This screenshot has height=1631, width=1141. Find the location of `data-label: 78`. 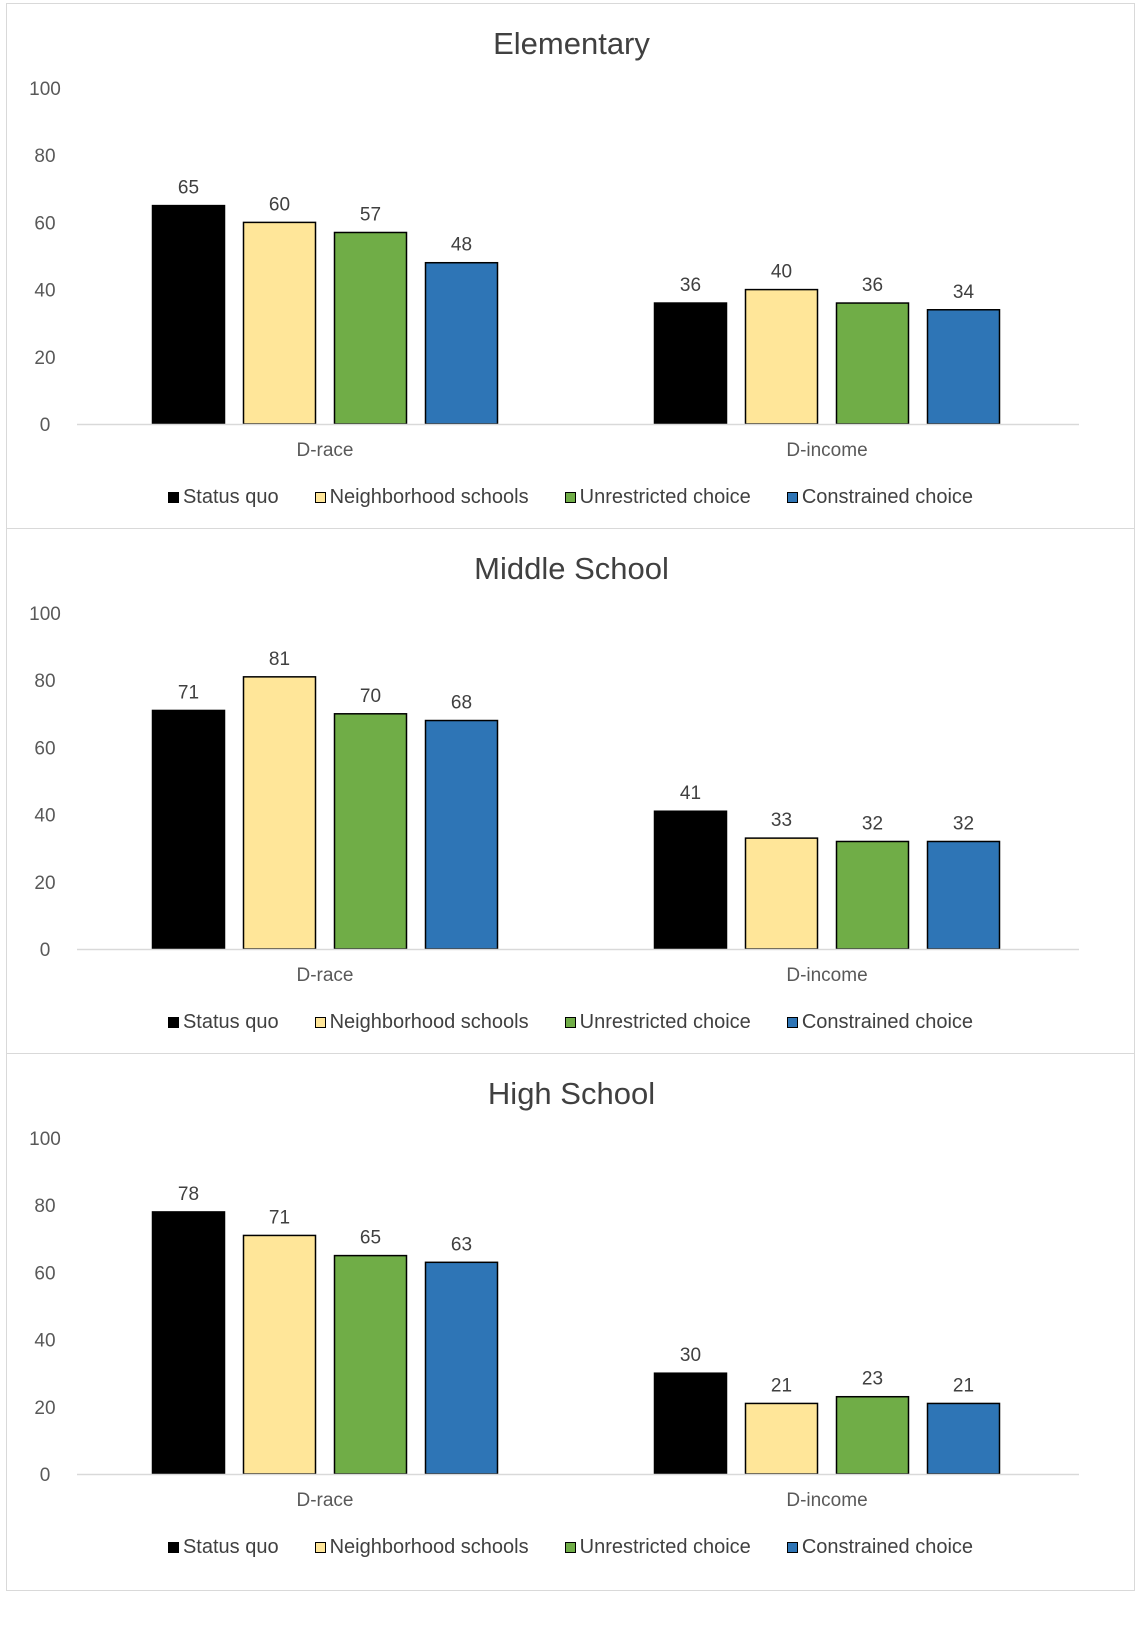

data-label: 78 is located at coordinates (188, 1194).